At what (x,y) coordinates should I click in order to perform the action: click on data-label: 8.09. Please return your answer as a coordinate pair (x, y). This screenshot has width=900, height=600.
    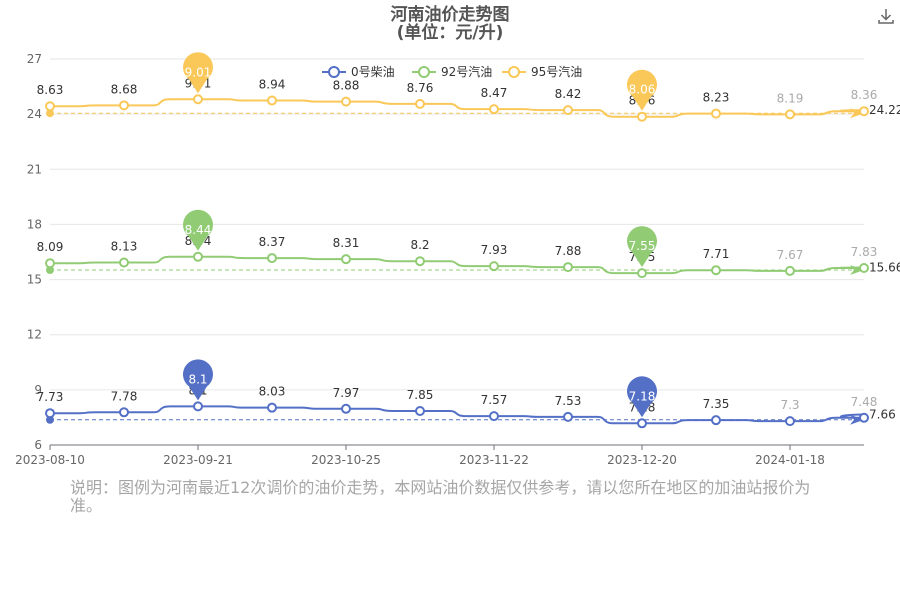
    Looking at the image, I should click on (50, 247).